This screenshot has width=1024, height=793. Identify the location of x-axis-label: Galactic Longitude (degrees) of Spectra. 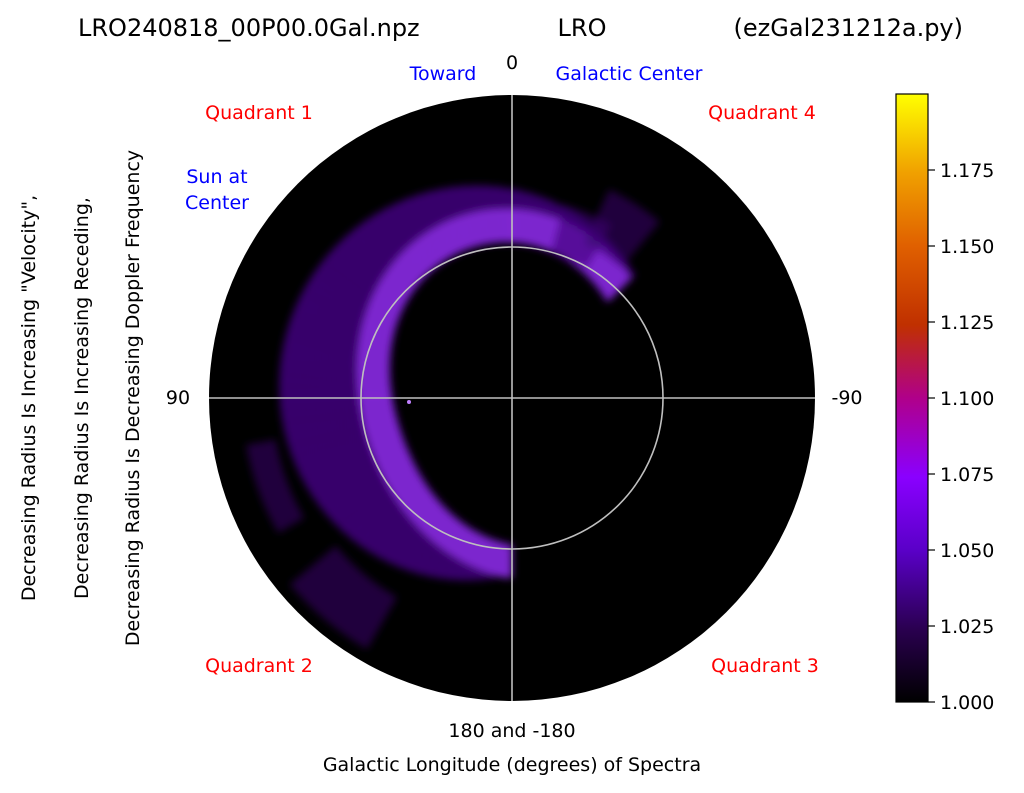
(512, 765).